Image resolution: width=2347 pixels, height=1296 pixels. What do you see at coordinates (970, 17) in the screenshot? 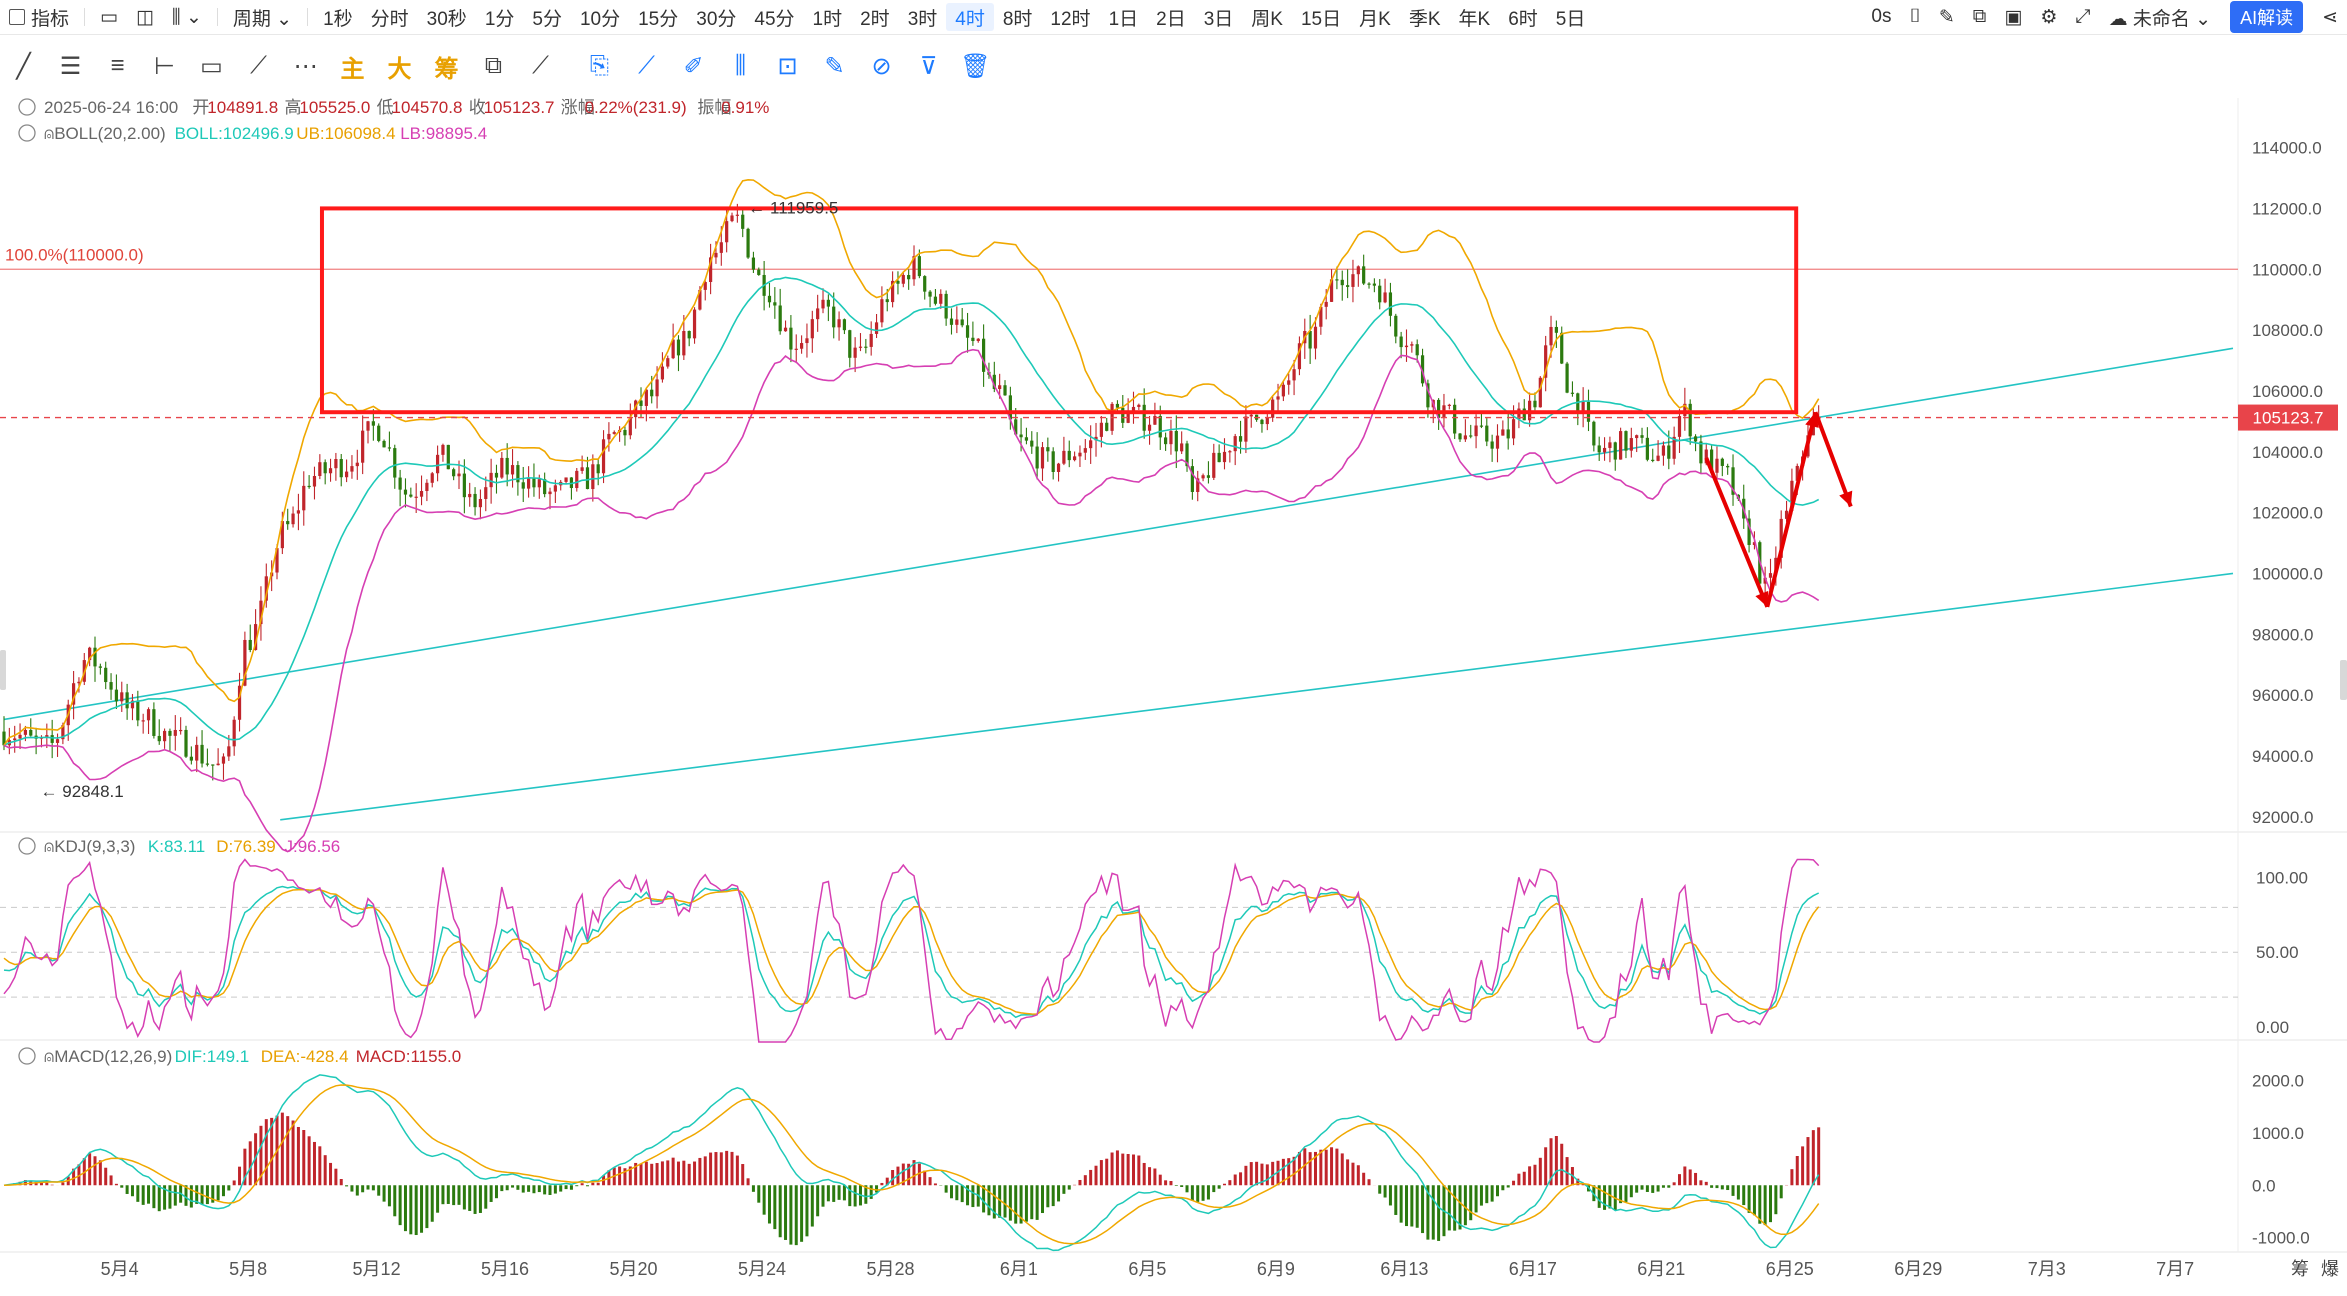
I see `period-14: 4时` at bounding box center [970, 17].